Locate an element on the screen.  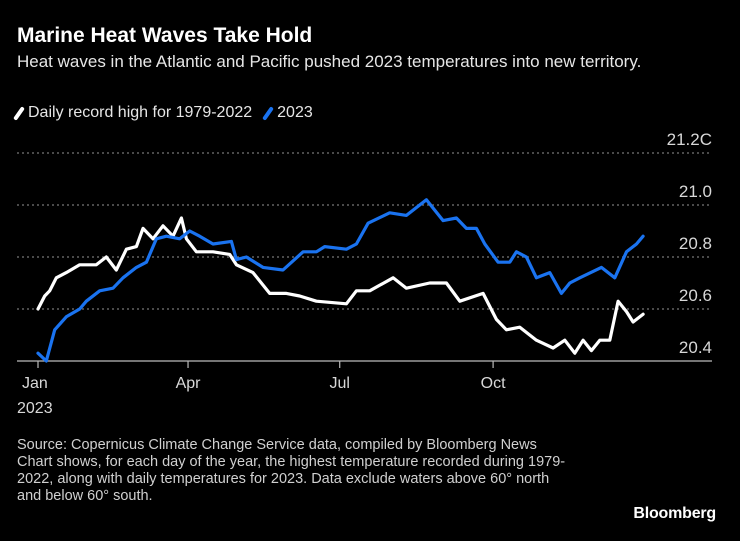
legend-item-record: Daily record high for 1979-2022 is located at coordinates (133, 113).